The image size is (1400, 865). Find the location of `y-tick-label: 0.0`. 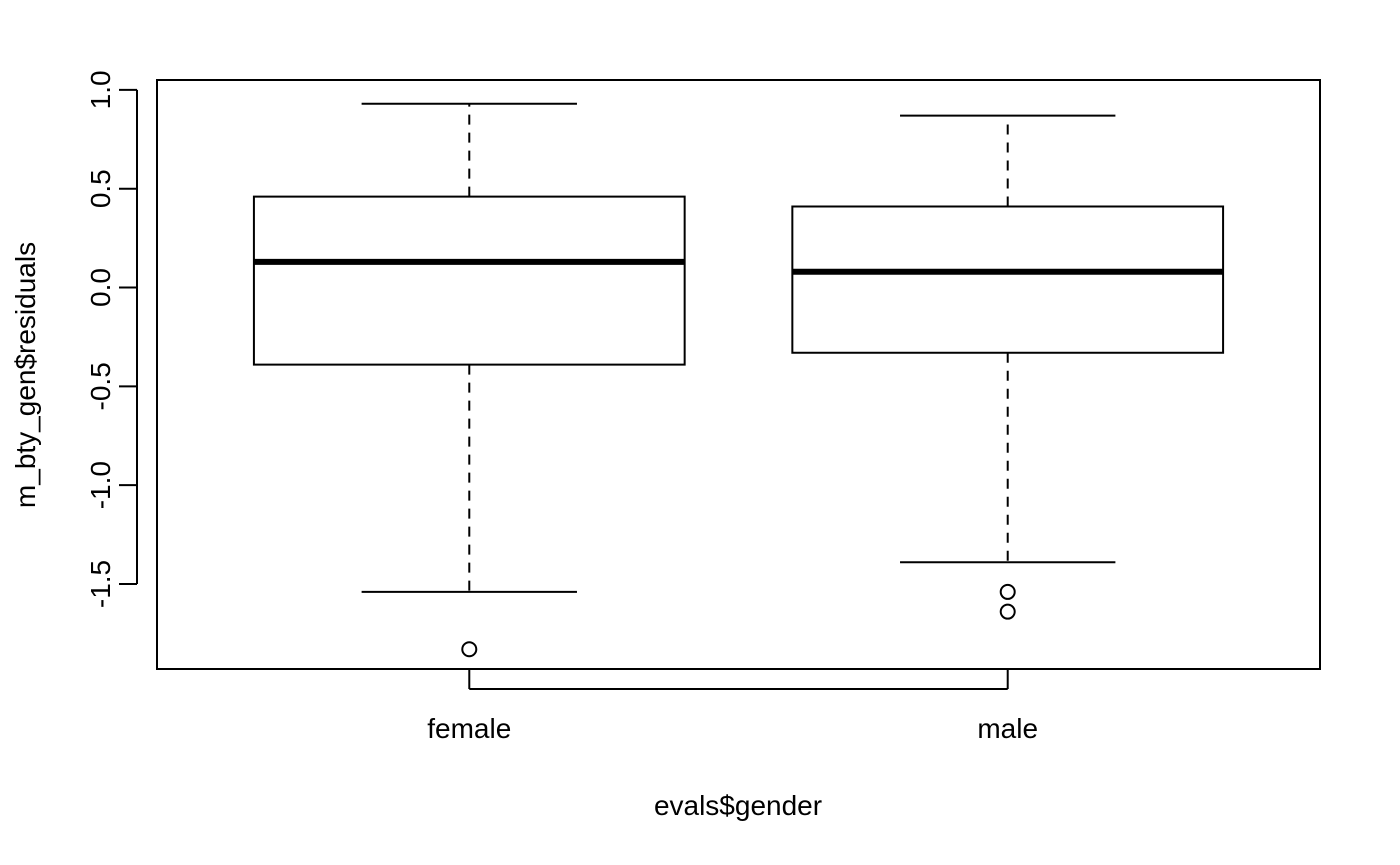

y-tick-label: 0.0 is located at coordinates (100, 287).